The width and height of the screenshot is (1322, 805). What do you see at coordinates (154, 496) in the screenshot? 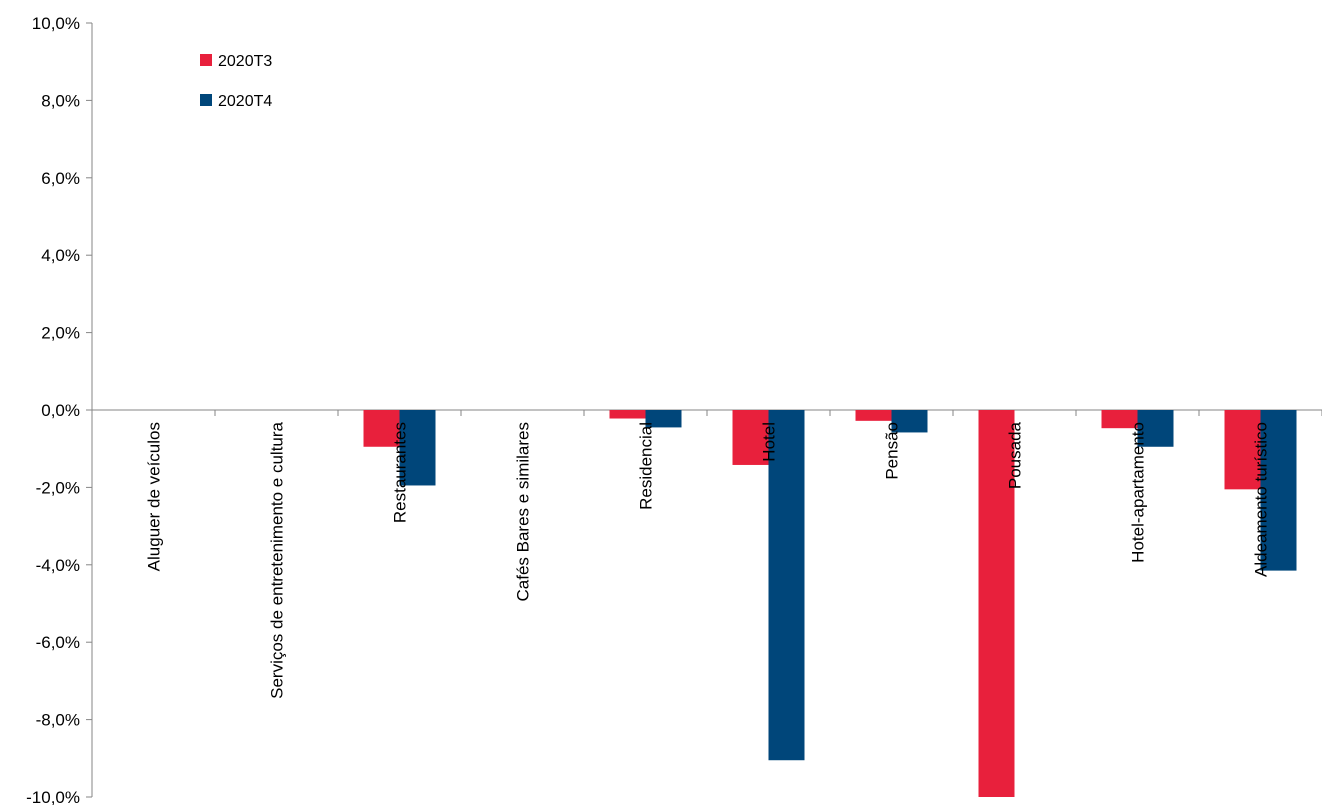
I see `category-label: Aluguer de veículos` at bounding box center [154, 496].